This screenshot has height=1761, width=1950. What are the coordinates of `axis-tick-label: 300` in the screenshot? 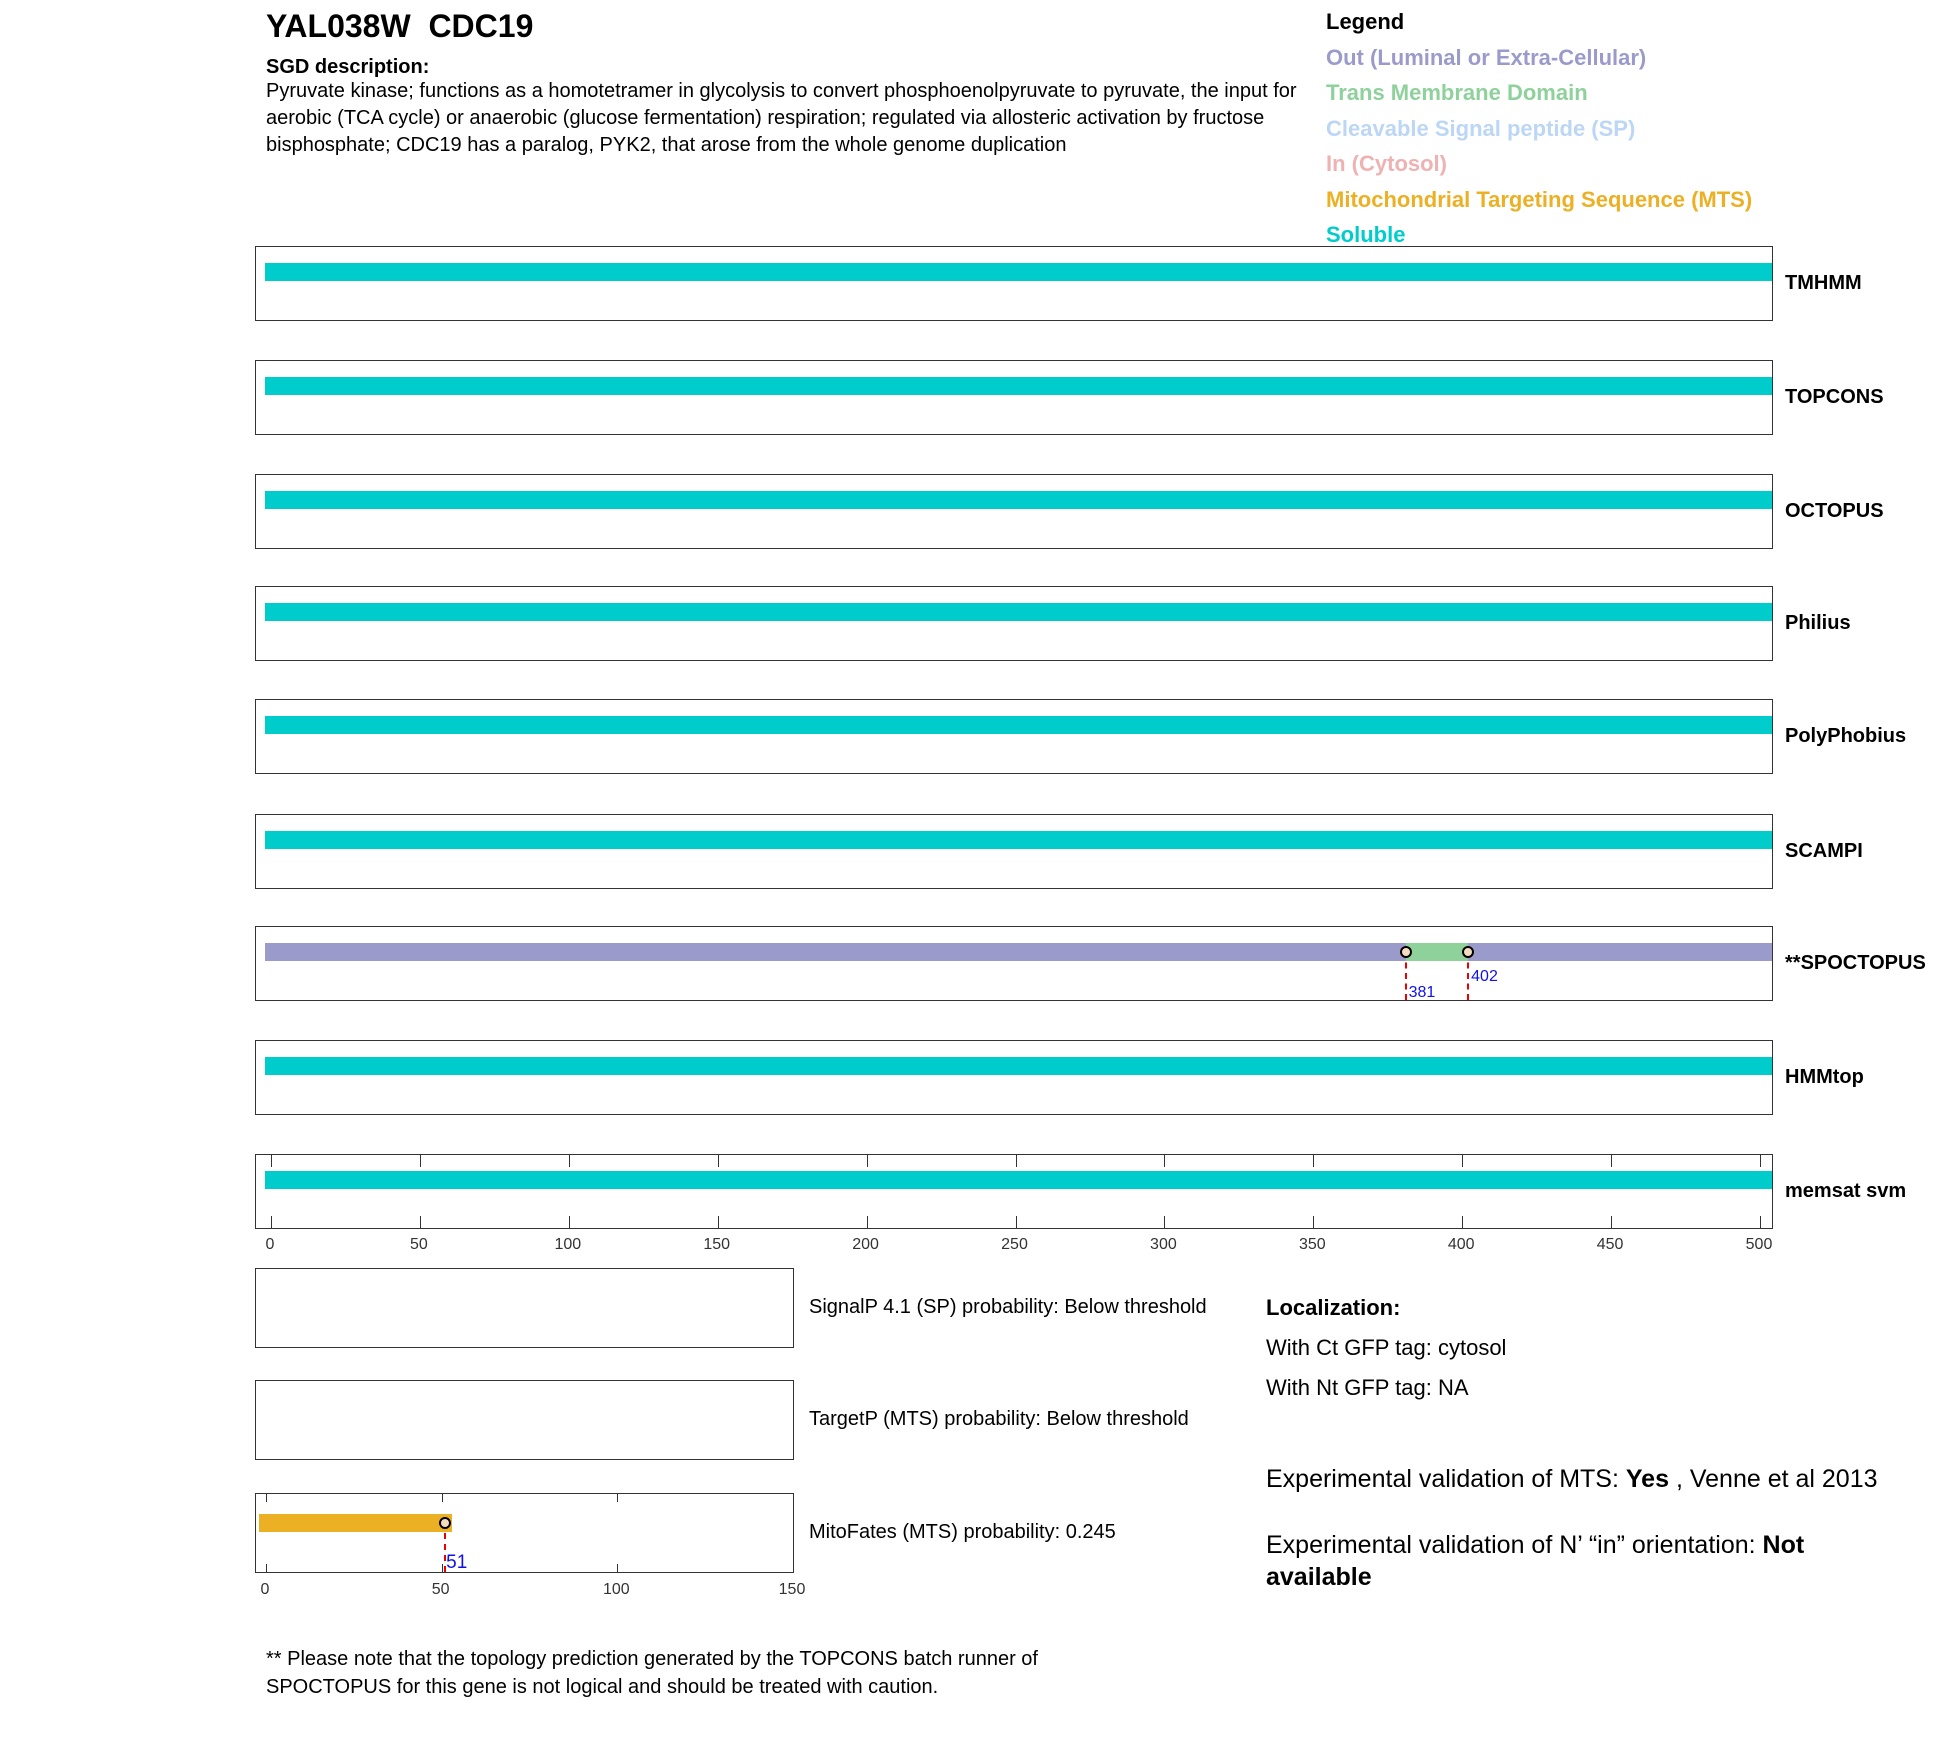 It's located at (1163, 1244).